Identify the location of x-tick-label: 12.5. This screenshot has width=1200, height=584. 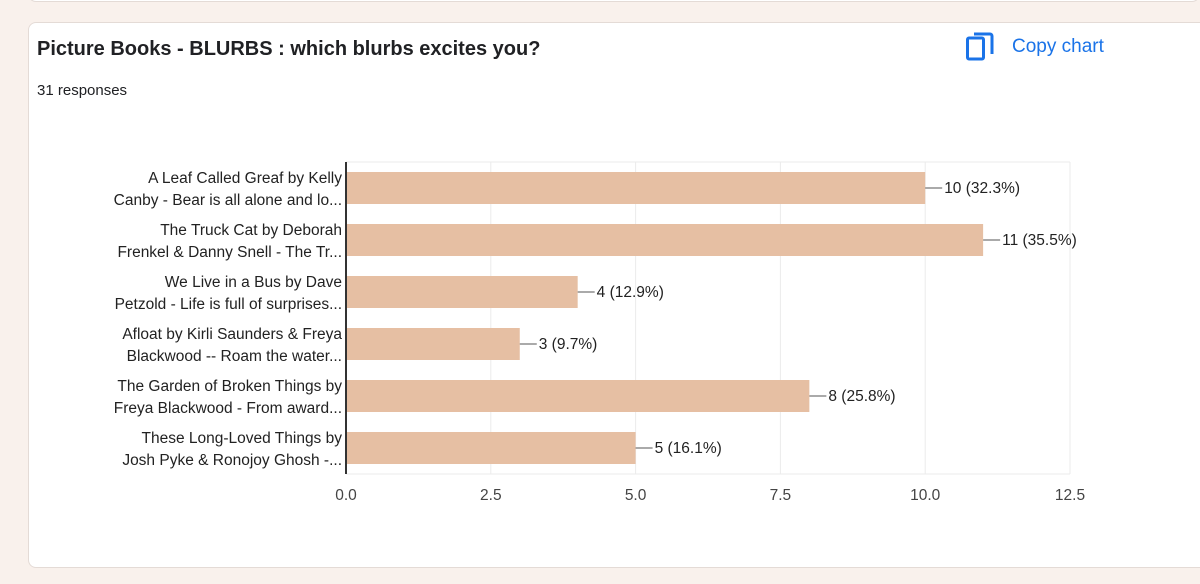
(1070, 495).